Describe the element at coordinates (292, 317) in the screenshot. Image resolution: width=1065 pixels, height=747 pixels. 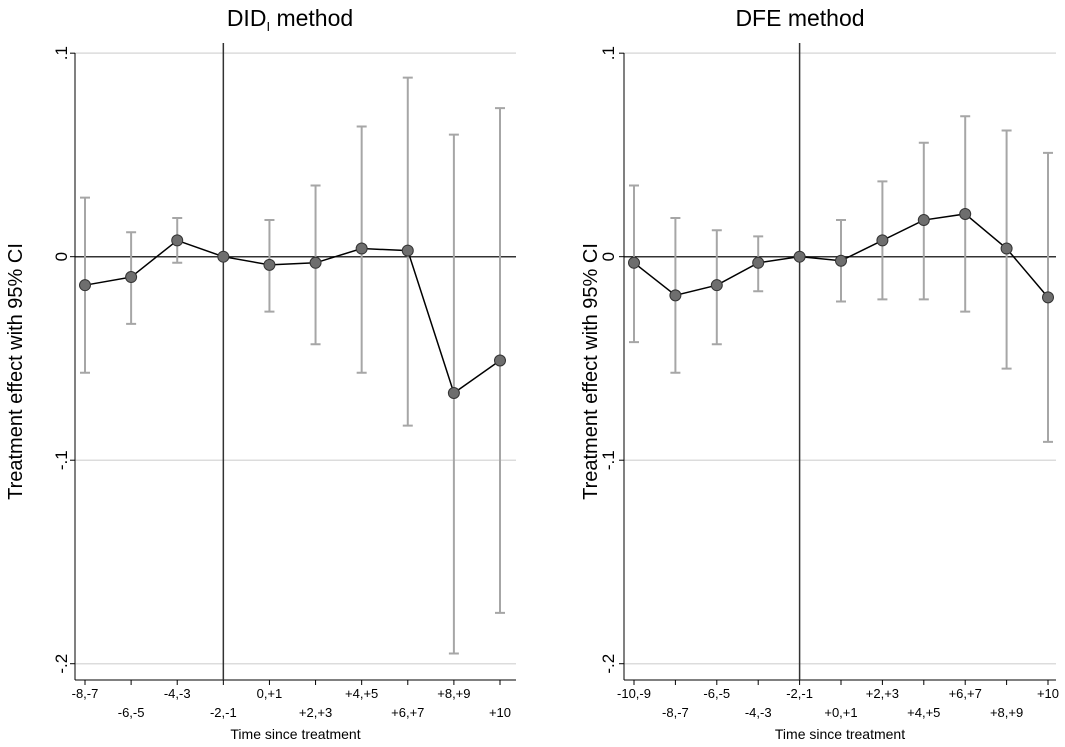
I see `estimate-line` at that location.